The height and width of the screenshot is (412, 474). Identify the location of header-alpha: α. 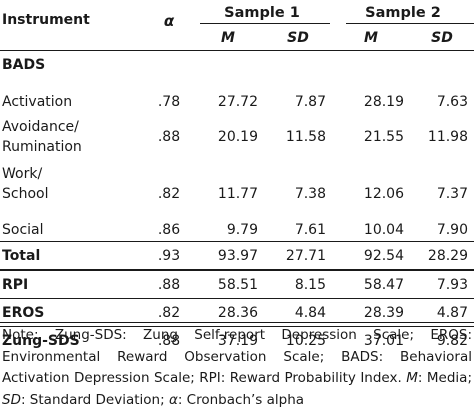
(169, 21).